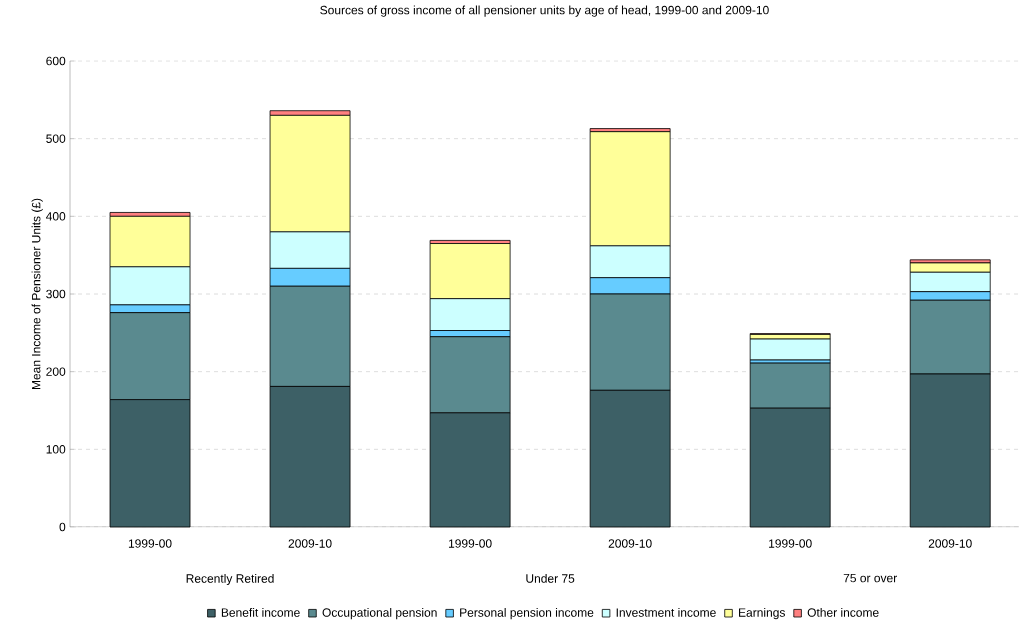 The height and width of the screenshot is (624, 1019). What do you see at coordinates (230, 579) in the screenshot?
I see `text: Recently Retired` at bounding box center [230, 579].